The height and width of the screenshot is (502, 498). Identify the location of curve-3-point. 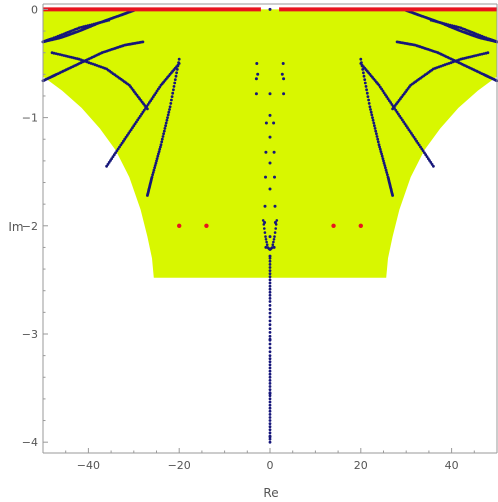
(52, 53).